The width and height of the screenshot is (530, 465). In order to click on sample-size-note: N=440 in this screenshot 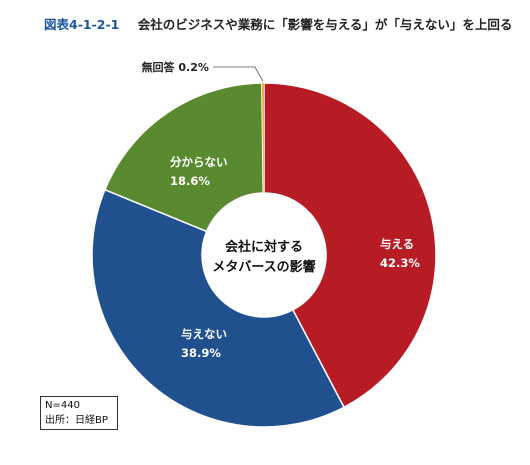, I will do `click(62, 405)`.